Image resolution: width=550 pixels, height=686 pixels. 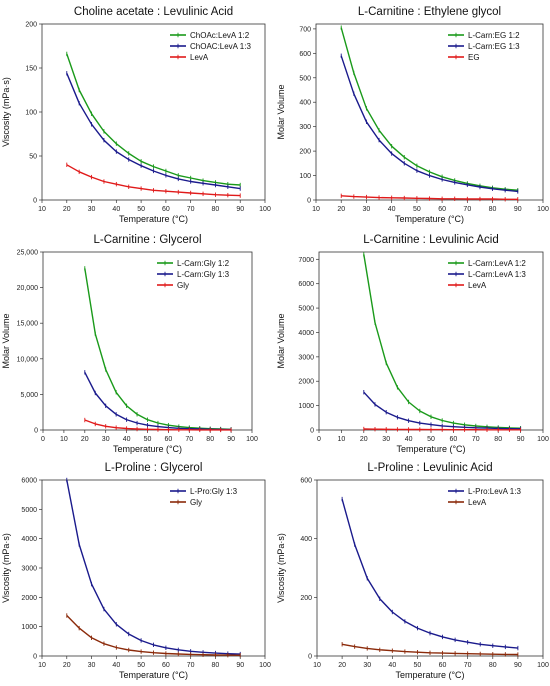 I want to click on y-tick-label: 500, so click(x=305, y=78).